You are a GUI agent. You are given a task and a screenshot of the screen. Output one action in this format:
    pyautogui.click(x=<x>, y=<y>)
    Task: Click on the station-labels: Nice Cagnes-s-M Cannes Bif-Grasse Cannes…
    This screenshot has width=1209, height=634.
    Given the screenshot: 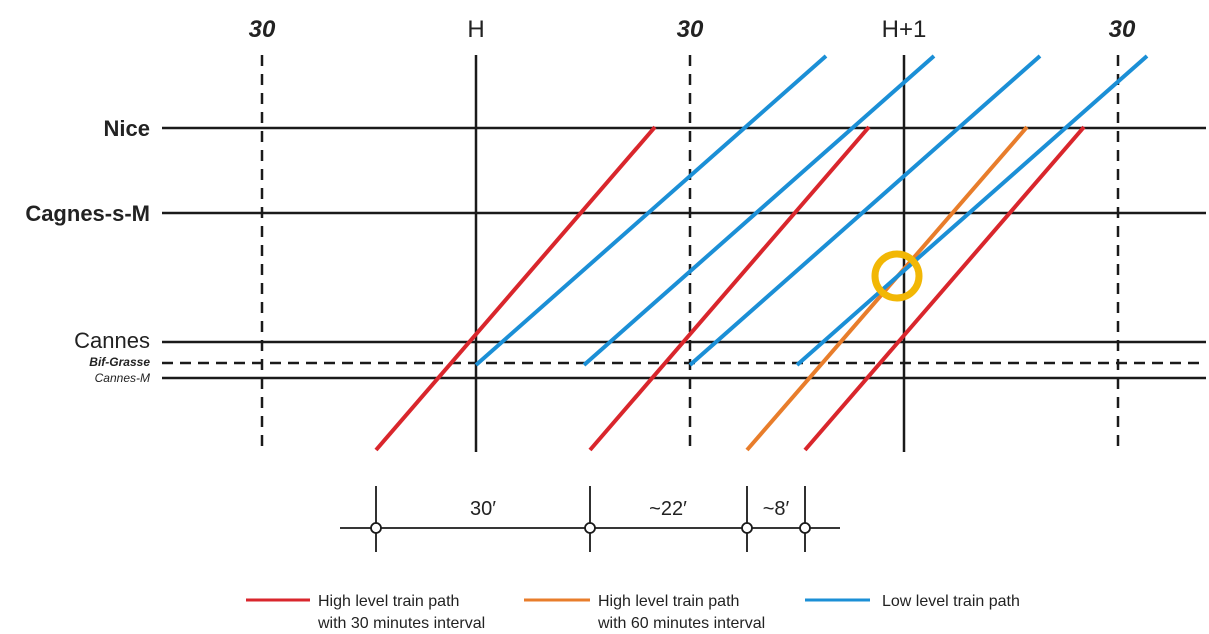 What is the action you would take?
    pyautogui.click(x=87, y=250)
    